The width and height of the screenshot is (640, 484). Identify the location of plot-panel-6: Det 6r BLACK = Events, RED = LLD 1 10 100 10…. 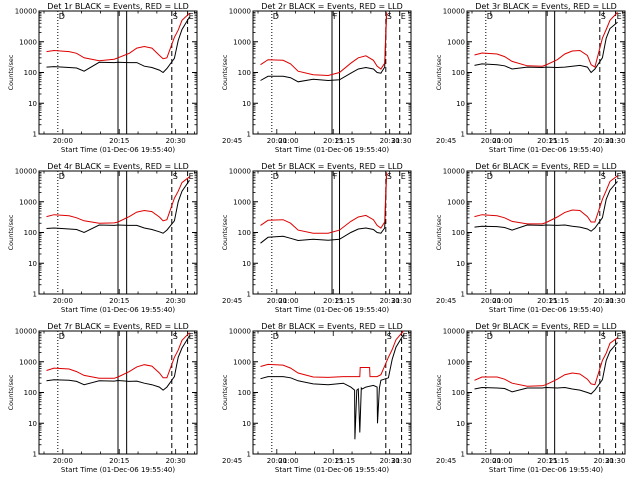
(530, 238).